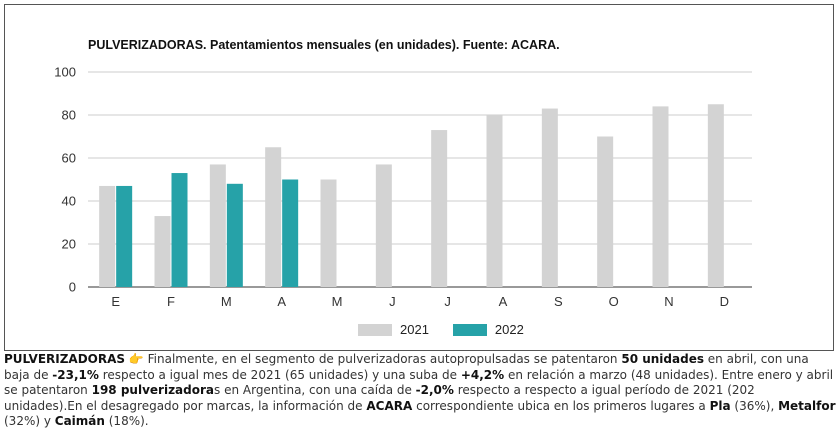 The image size is (840, 430). What do you see at coordinates (72, 287) in the screenshot?
I see `y-tick-label: 0` at bounding box center [72, 287].